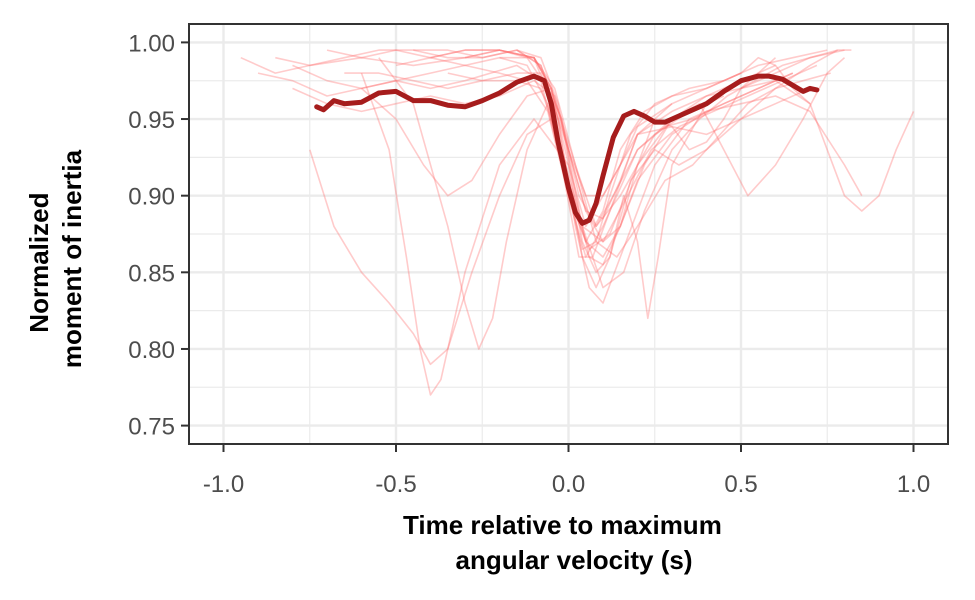 The height and width of the screenshot is (600, 975). Describe the element at coordinates (913, 484) in the screenshot. I see `x-tick-label: 1.0` at that location.